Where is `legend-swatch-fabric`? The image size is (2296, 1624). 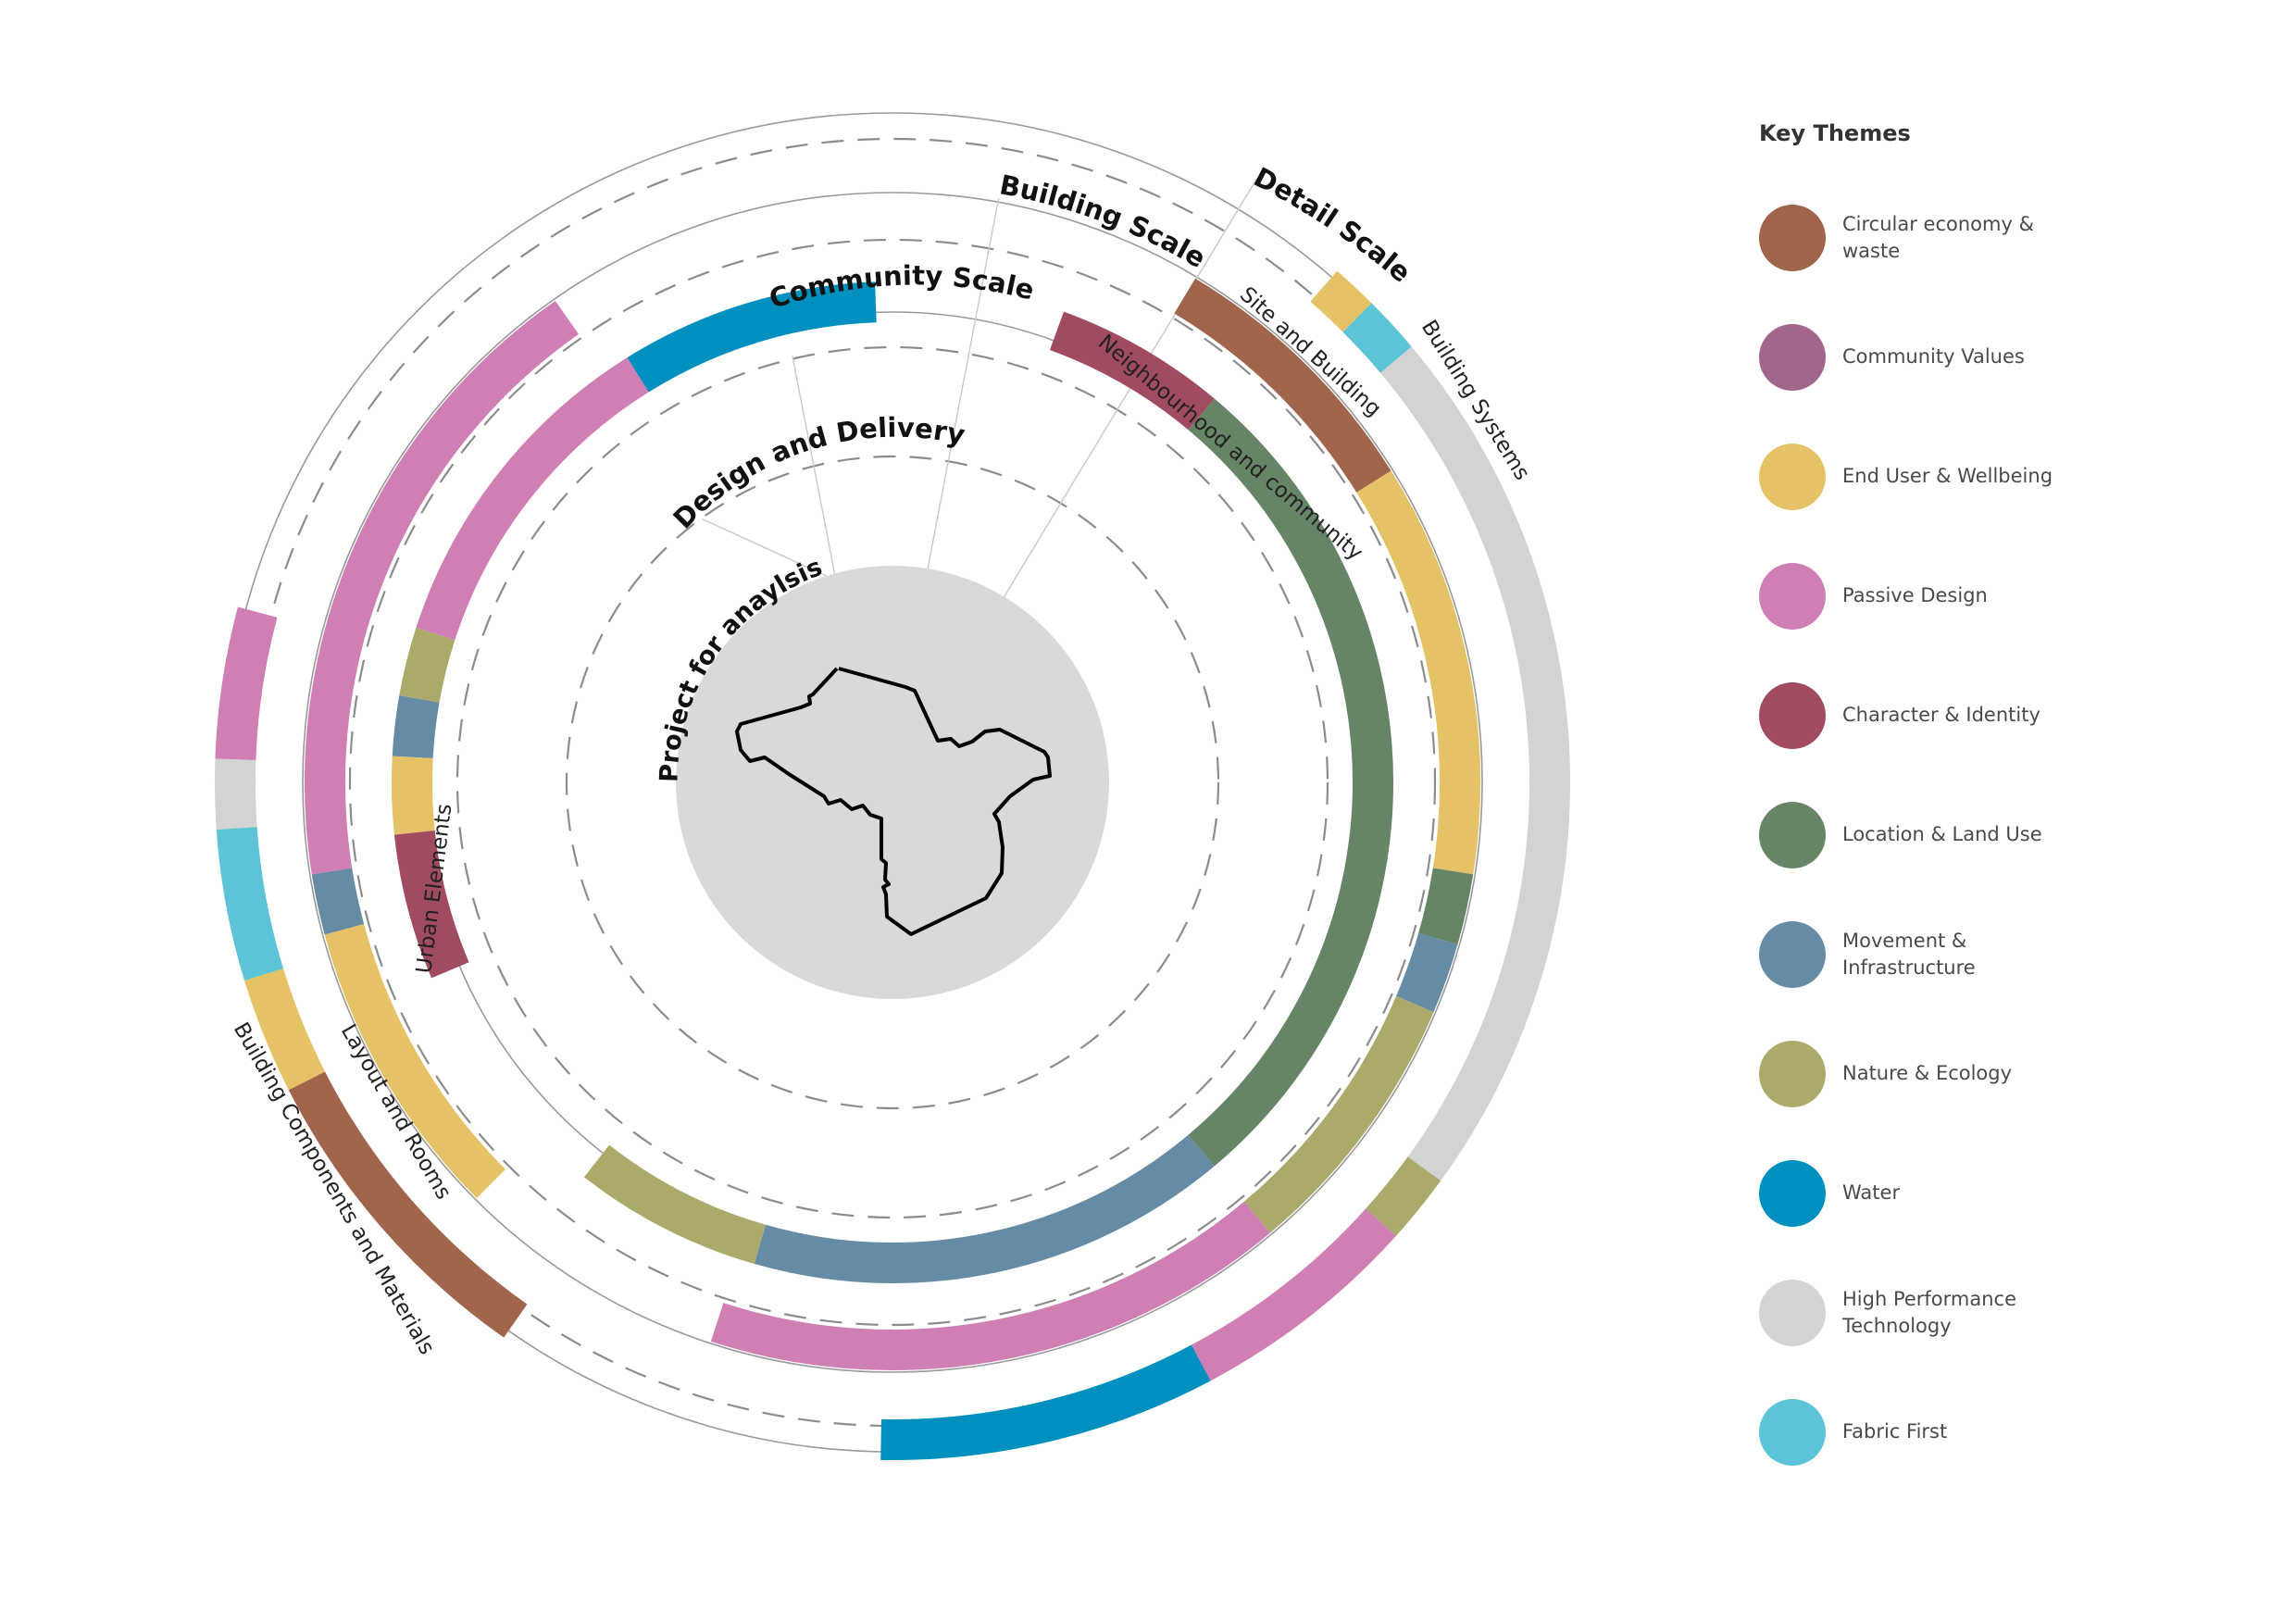
legend-swatch-fabric is located at coordinates (1792, 1432).